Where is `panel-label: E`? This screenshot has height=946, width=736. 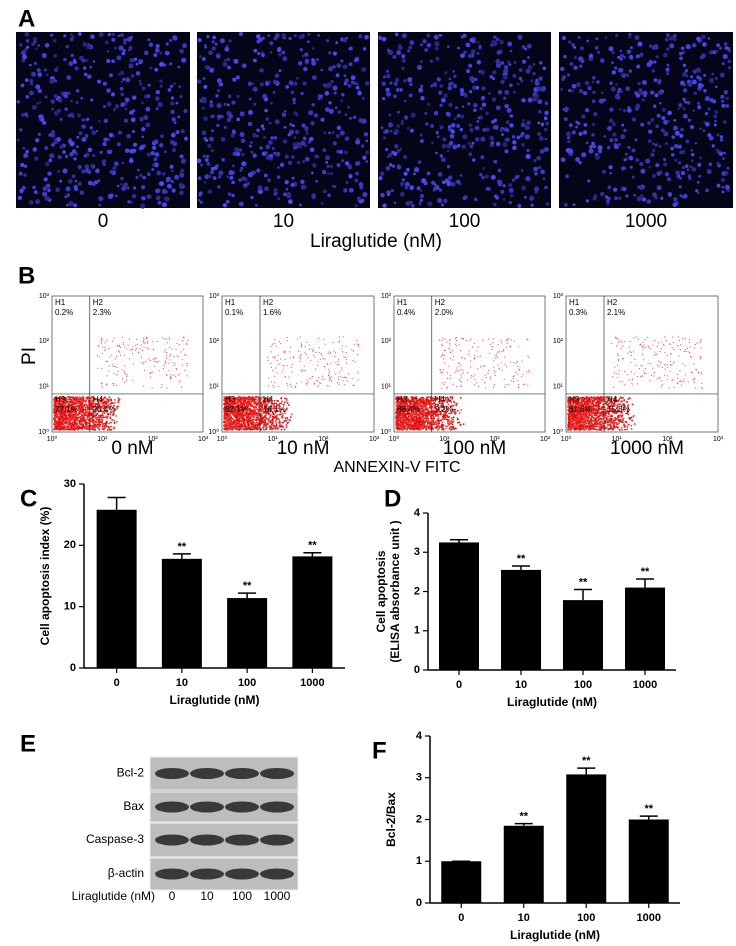
panel-label: E is located at coordinates (28, 743).